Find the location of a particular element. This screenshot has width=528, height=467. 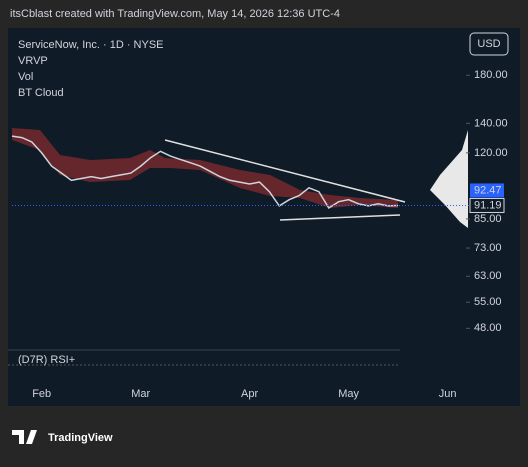

indicator: BT Cloud is located at coordinates (41, 93).